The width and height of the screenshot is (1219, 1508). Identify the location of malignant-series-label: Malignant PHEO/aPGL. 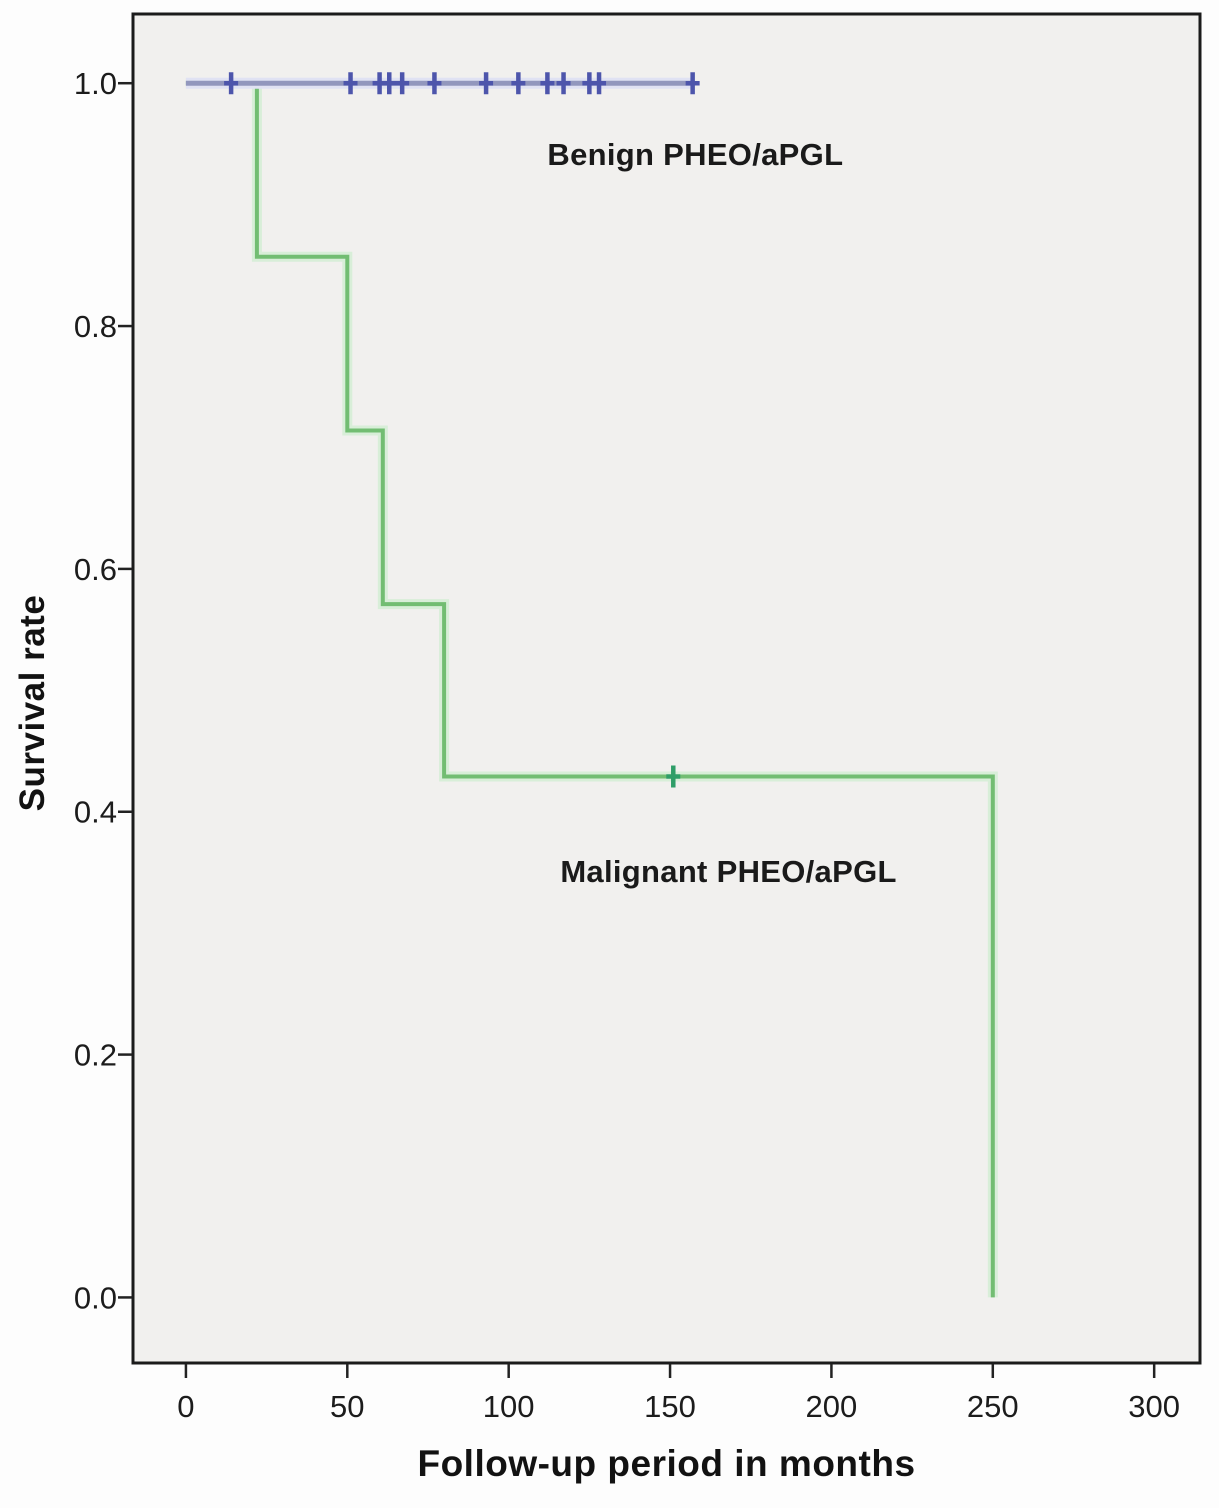
(728, 872).